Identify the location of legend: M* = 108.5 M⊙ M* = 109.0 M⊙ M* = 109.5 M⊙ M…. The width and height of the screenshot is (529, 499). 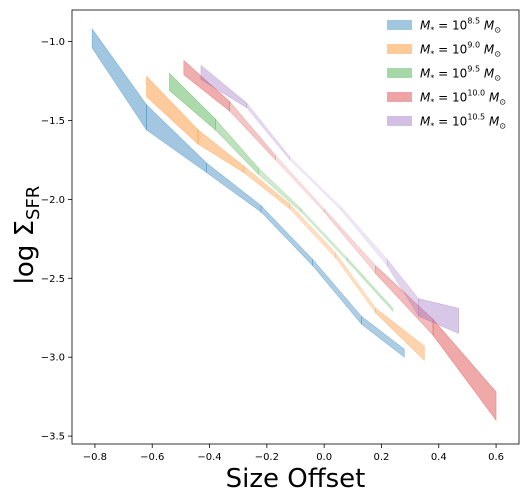
(446, 74).